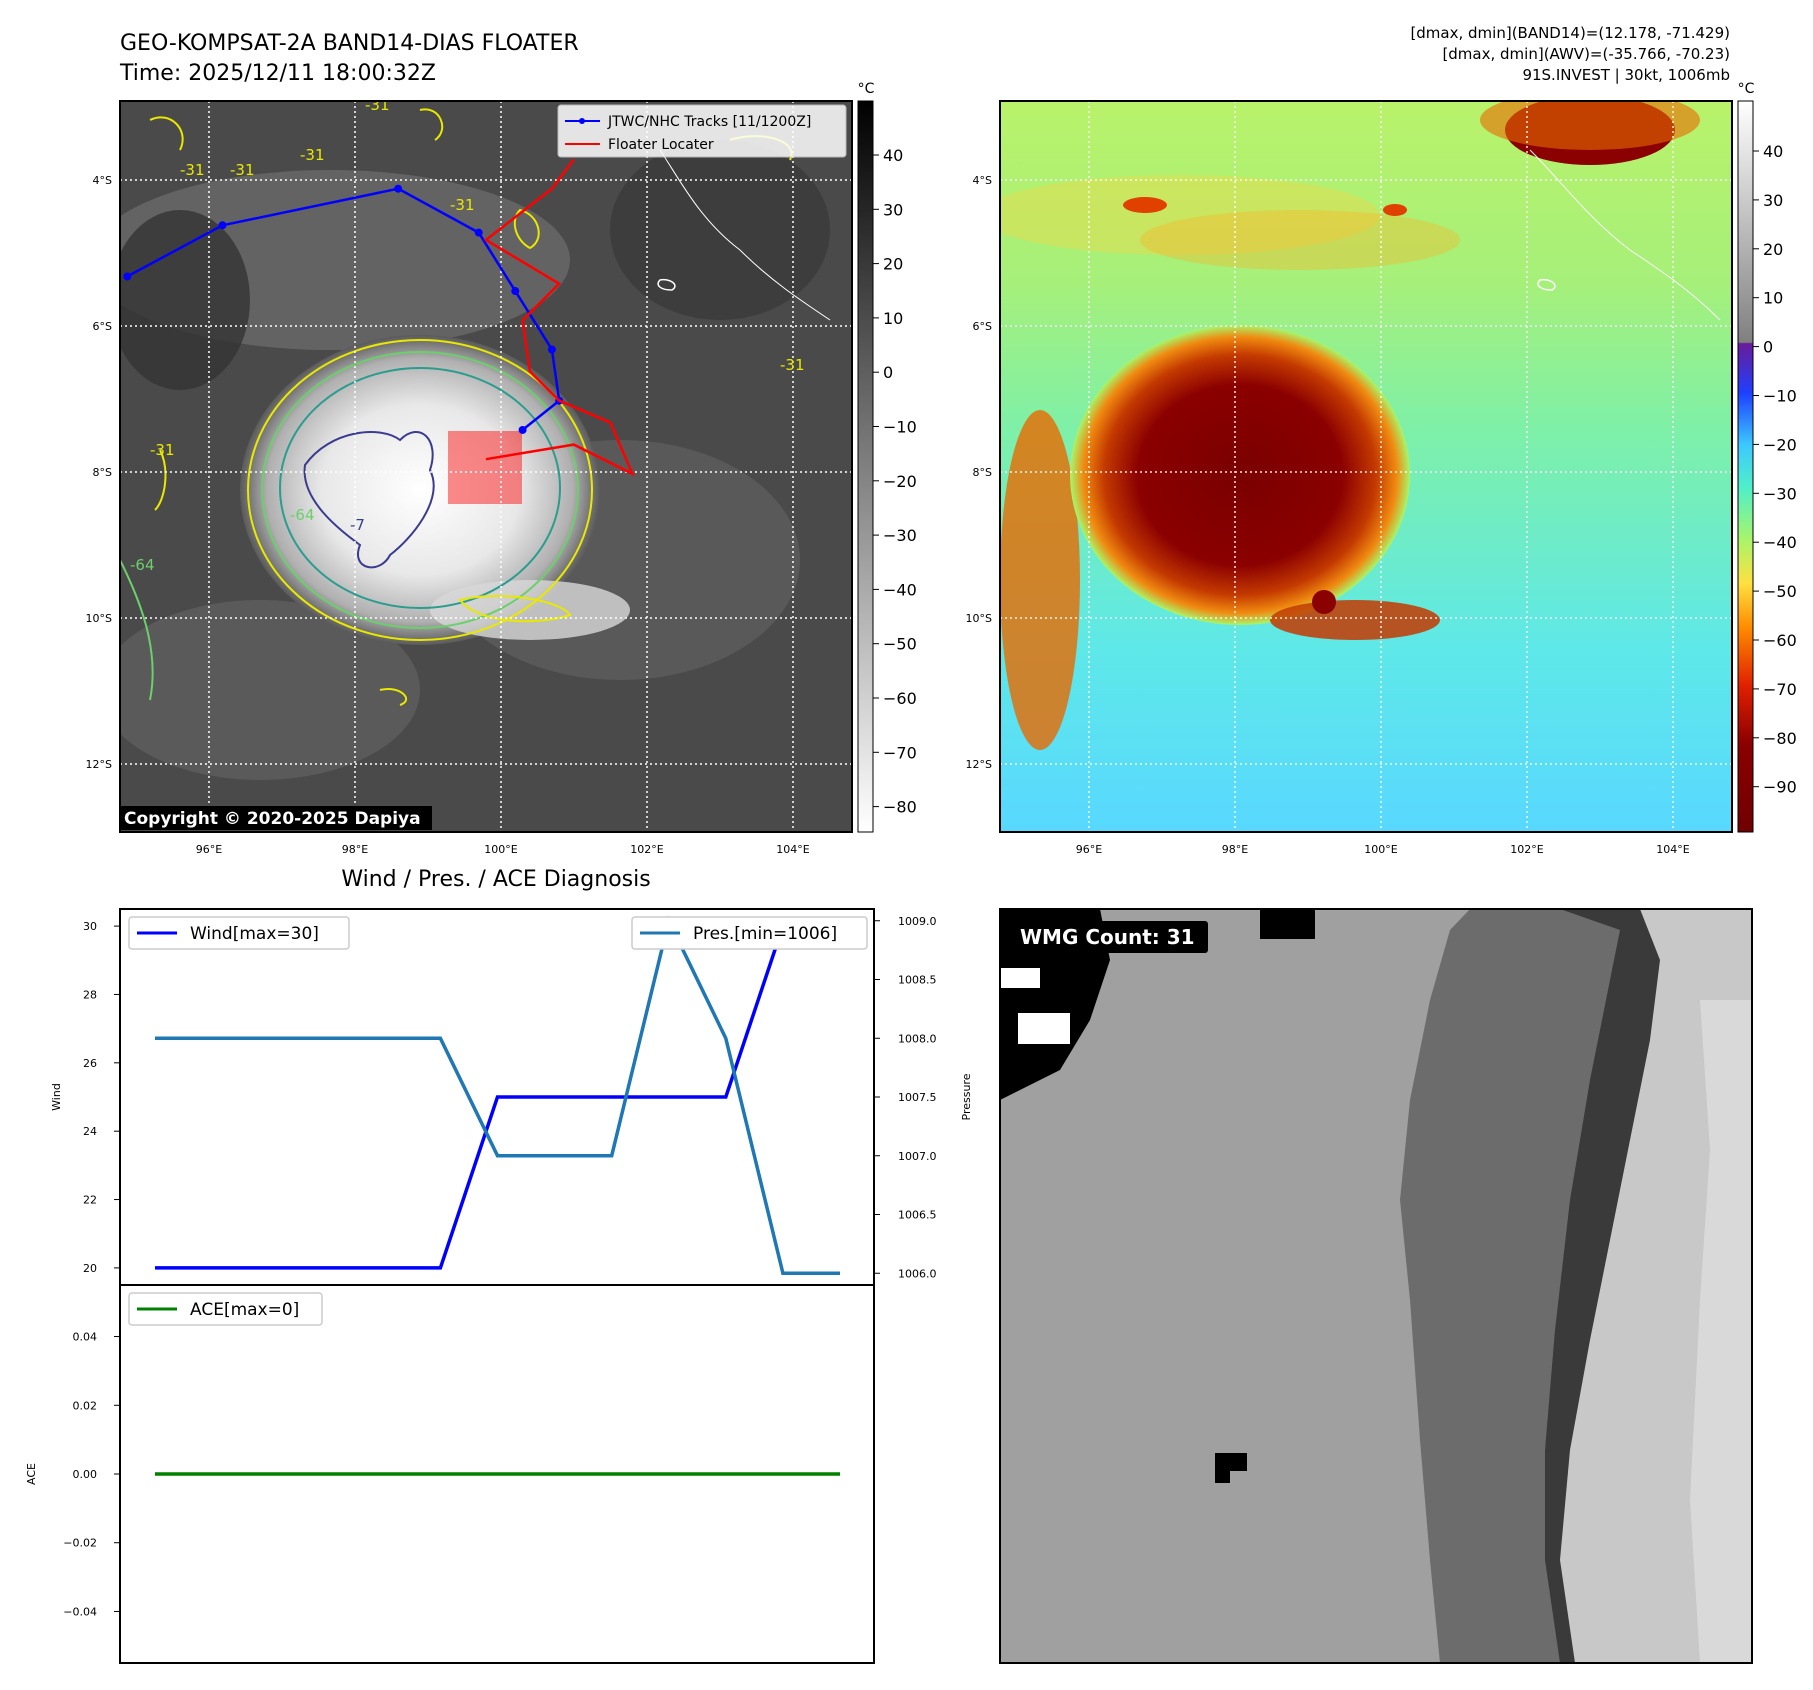 The width and height of the screenshot is (1813, 1690). Describe the element at coordinates (765, 934) in the screenshot. I see `pres-legend-label: Pres.[min=1006]` at that location.